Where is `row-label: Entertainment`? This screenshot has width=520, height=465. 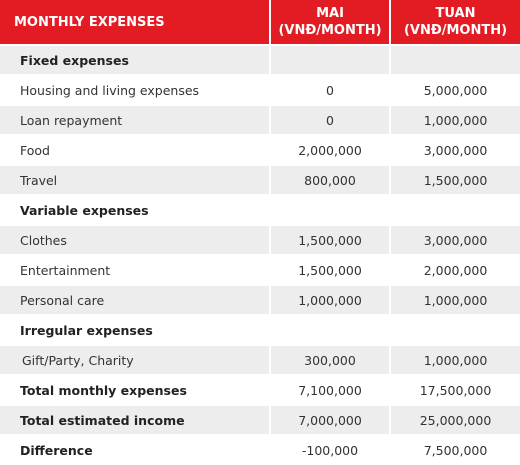 row-label: Entertainment is located at coordinates (135, 270).